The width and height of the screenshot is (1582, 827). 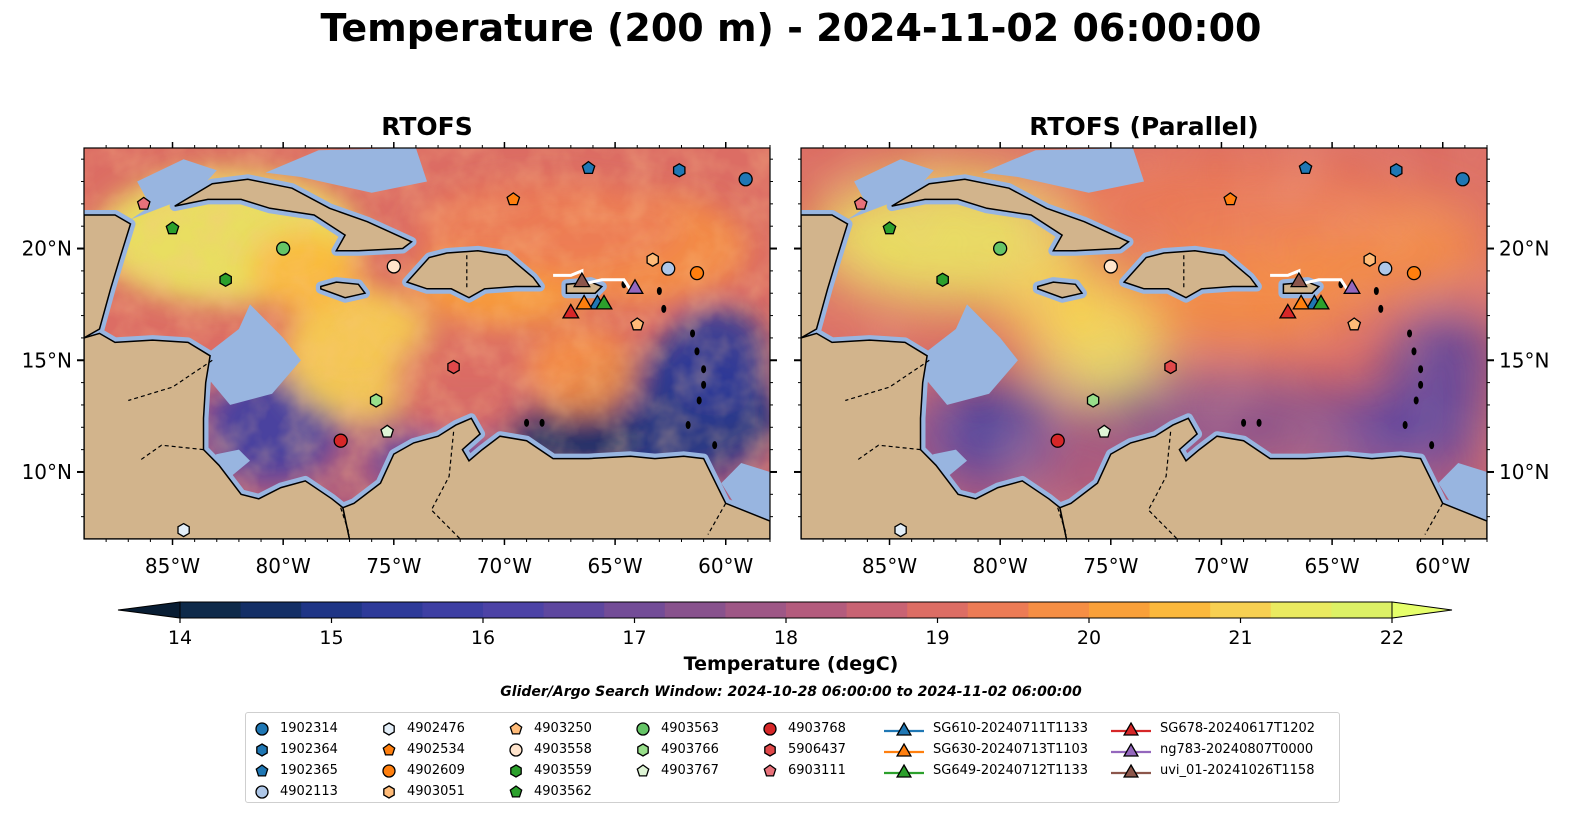 What do you see at coordinates (47, 249) in the screenshot?
I see `lat-tick-label: 20°N` at bounding box center [47, 249].